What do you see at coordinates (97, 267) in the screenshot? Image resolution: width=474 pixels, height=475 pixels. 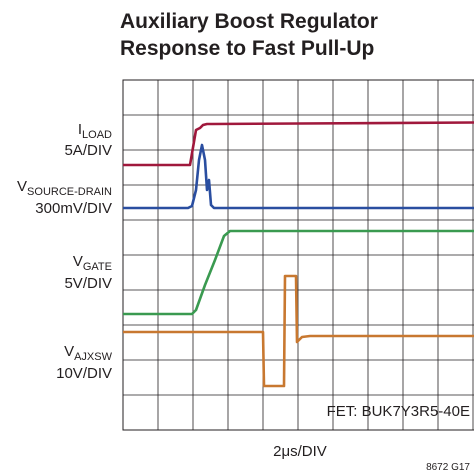 I see `trace-name-sub: GATE` at bounding box center [97, 267].